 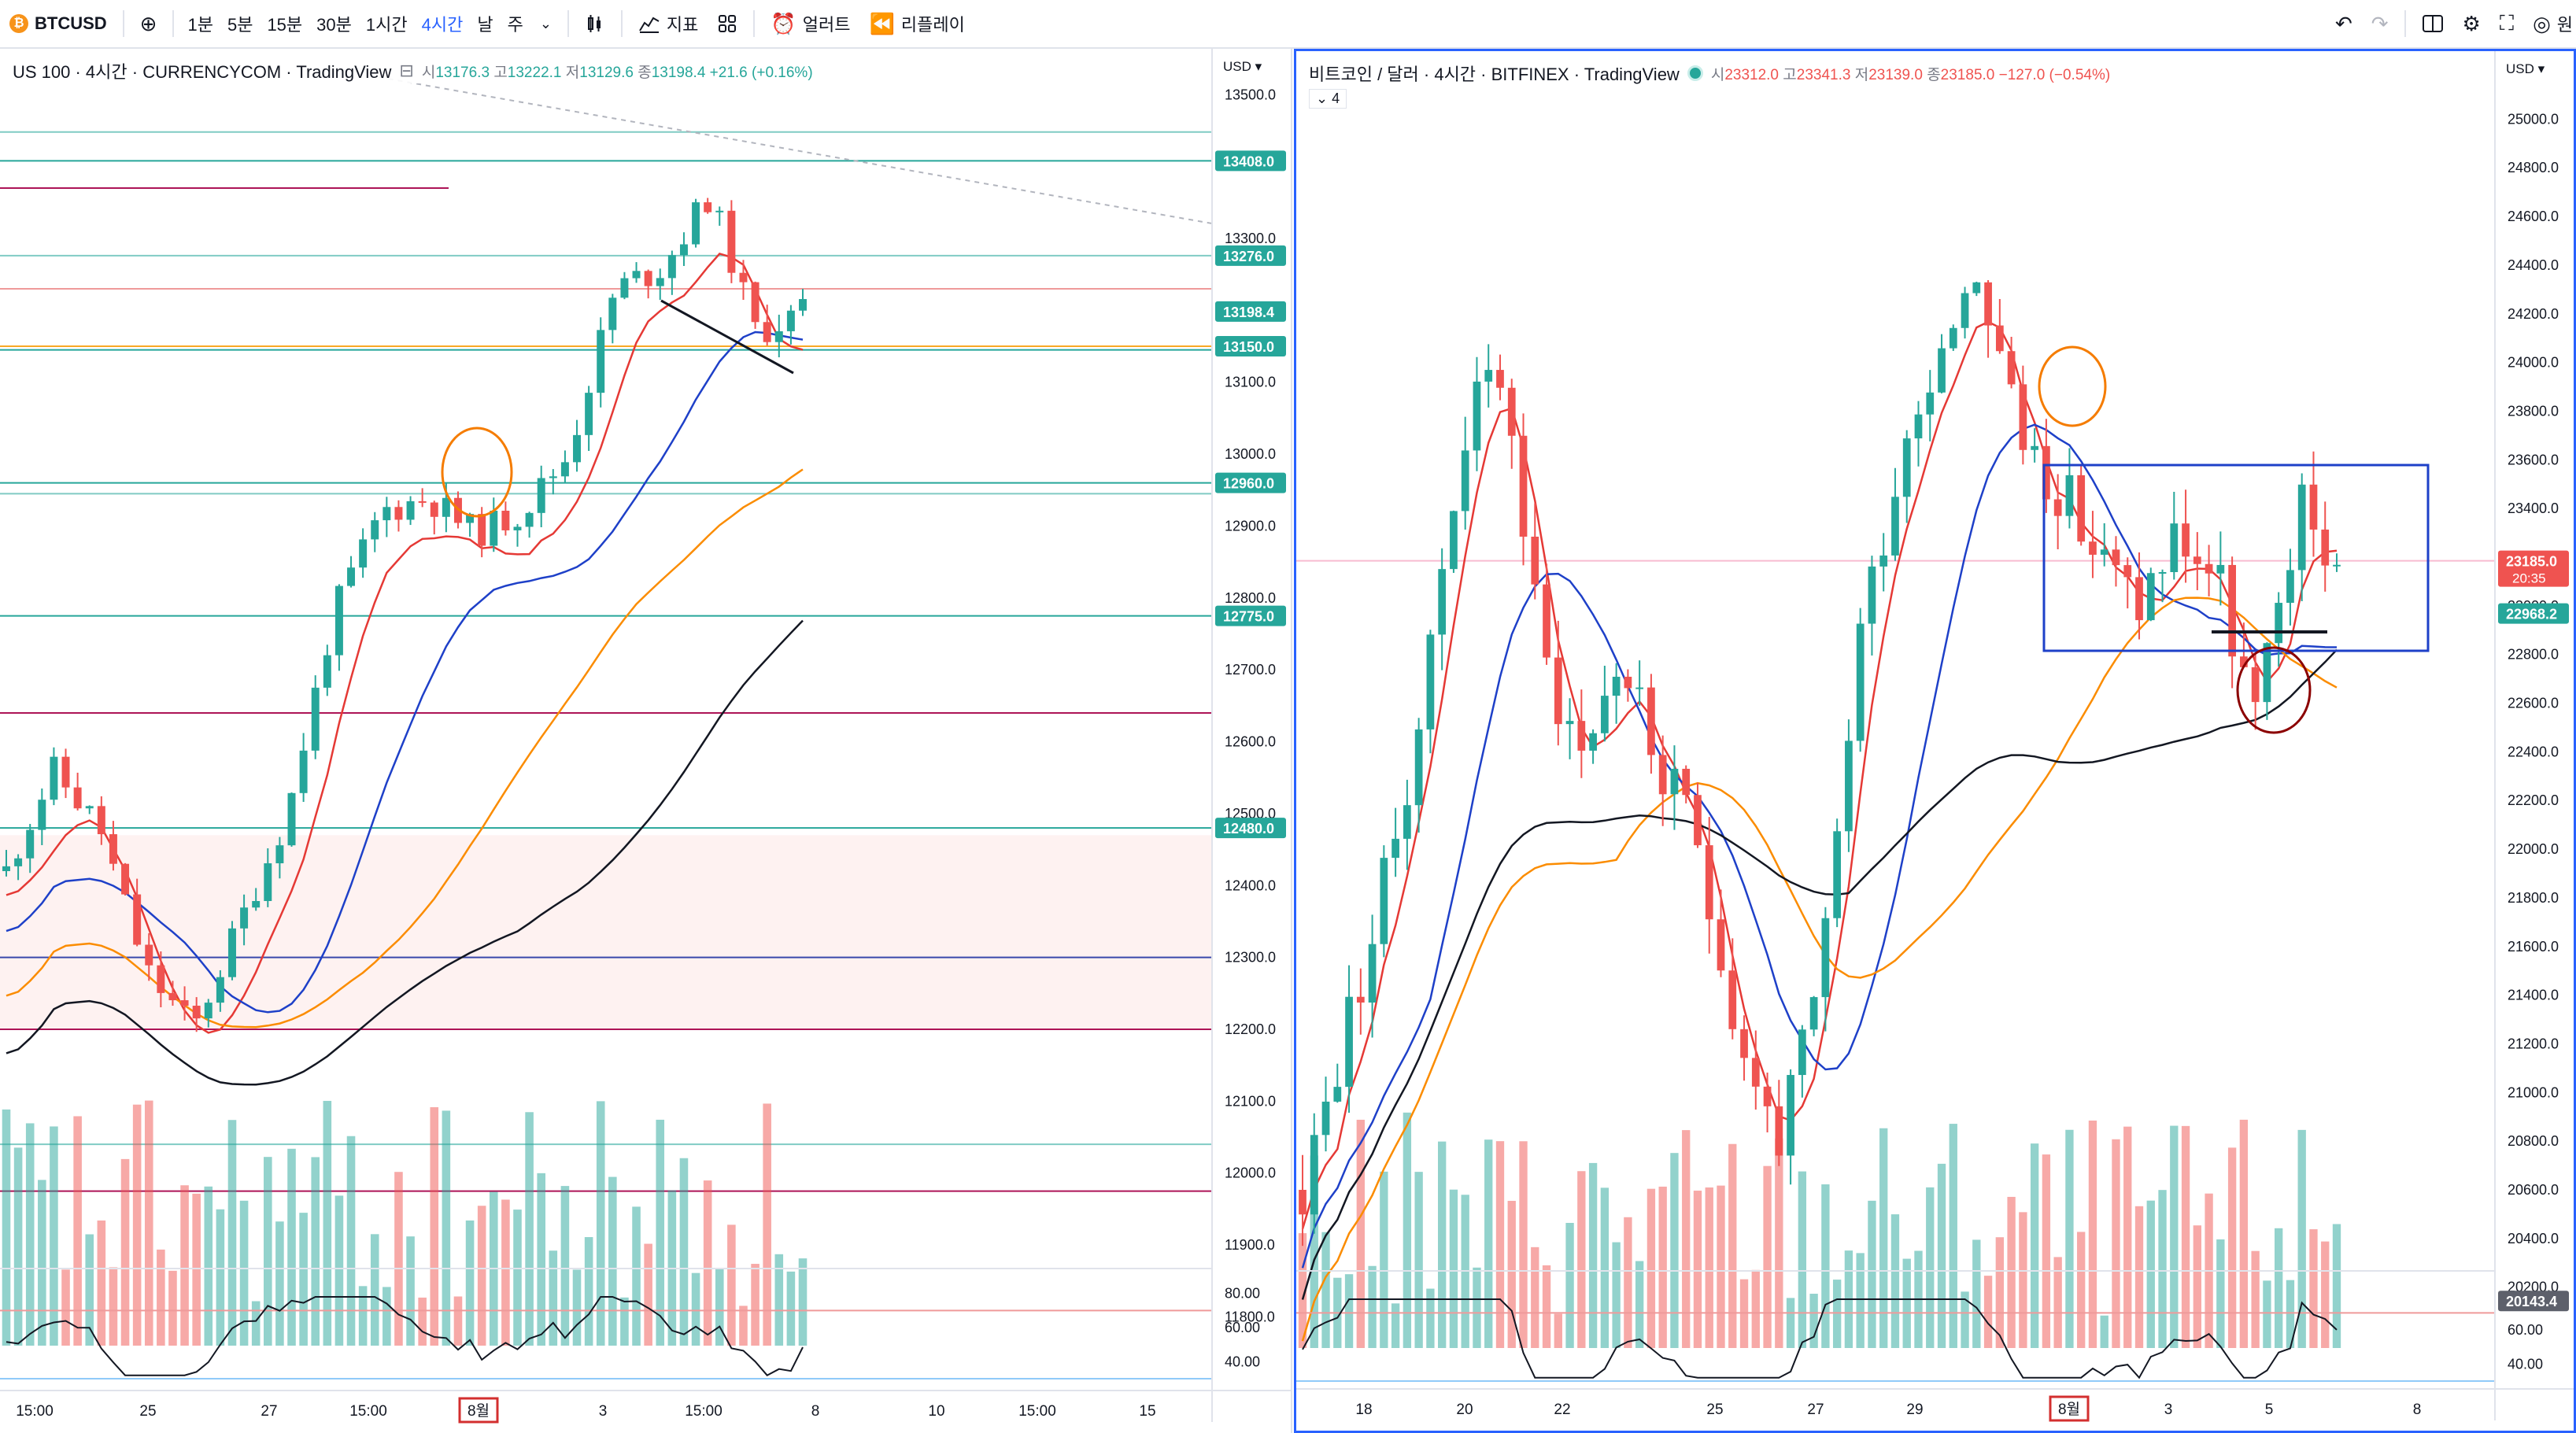 What do you see at coordinates (406, 70) in the screenshot?
I see `hide-icon: ⊟` at bounding box center [406, 70].